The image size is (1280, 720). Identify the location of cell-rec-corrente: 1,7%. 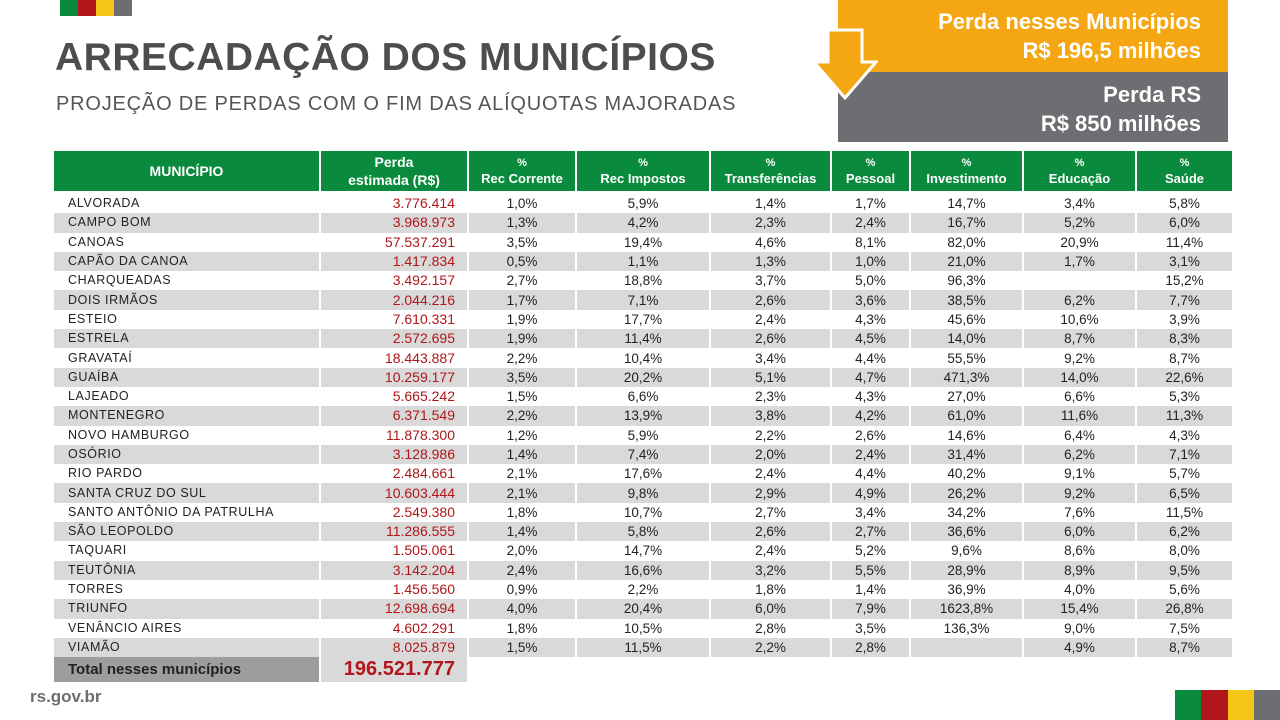
(522, 300).